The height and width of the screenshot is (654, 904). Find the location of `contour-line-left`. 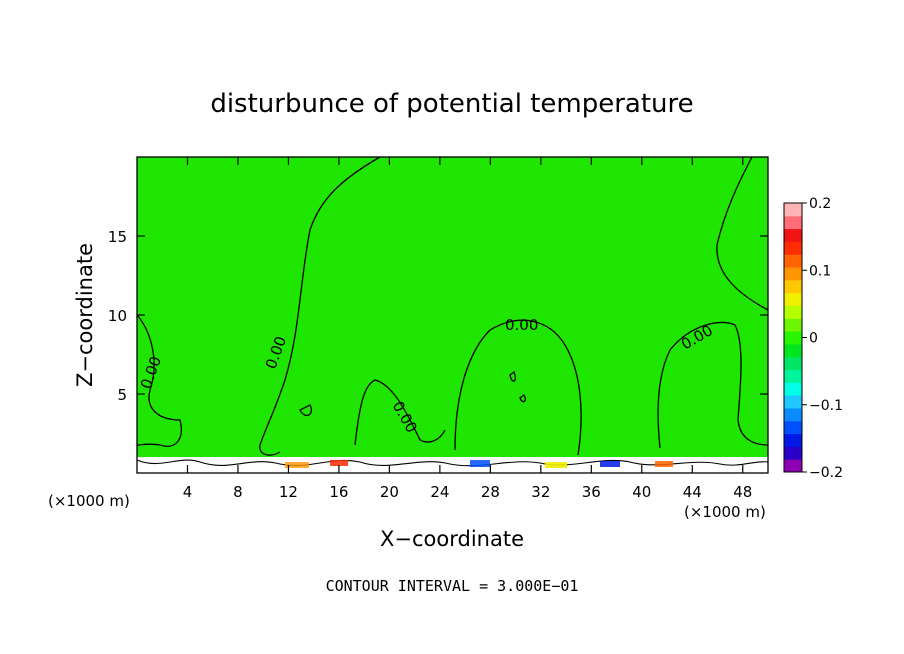

contour-line-left is located at coordinates (159, 380).